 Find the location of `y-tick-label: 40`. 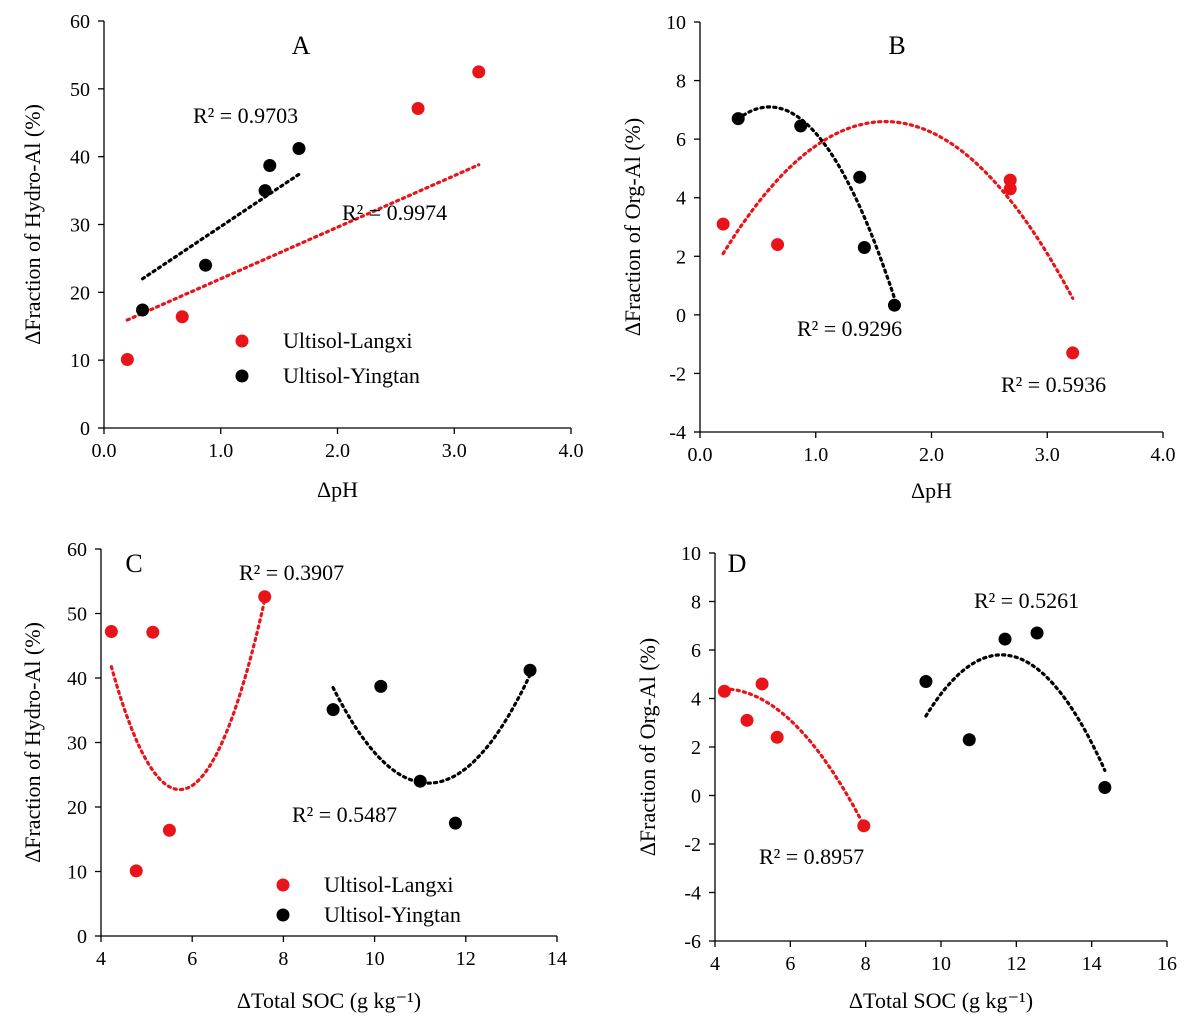

y-tick-label: 40 is located at coordinates (80, 158).